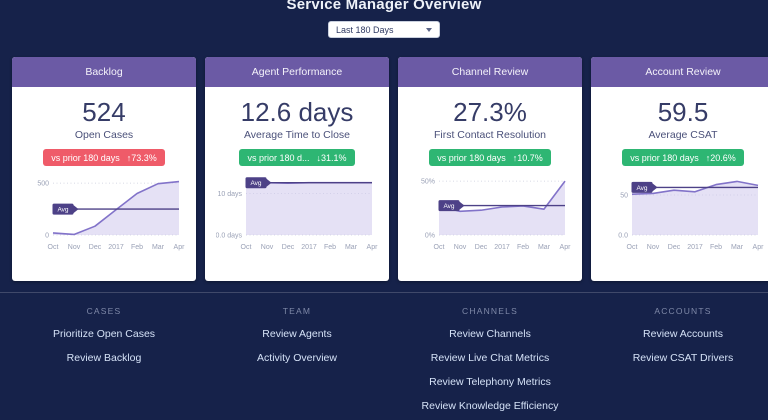  I want to click on trend-chart: 50 0.0 Avg Oct Nov Dec 2017 Feb Mar Apr, so click(683, 220).